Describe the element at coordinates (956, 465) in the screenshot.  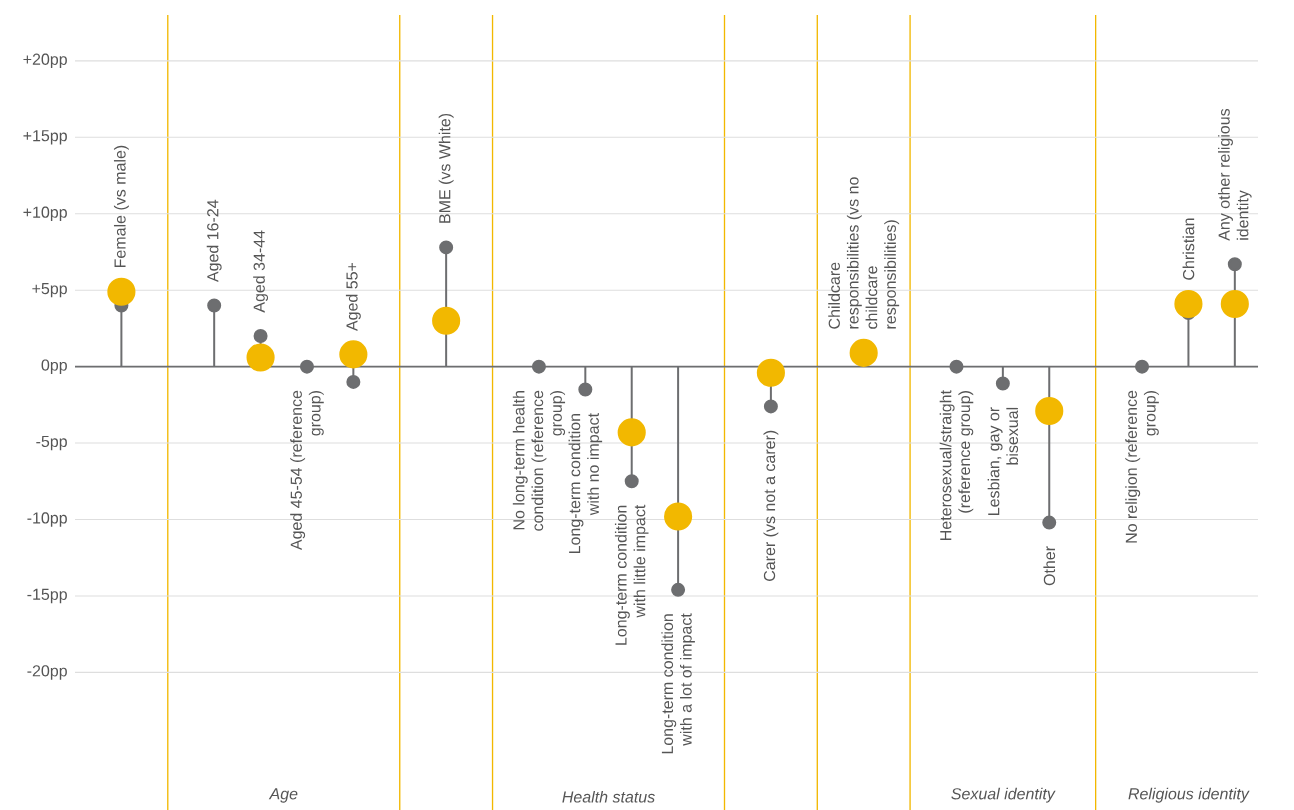
I see `x-tick-label: Heterosexual/straight (reference group)` at that location.